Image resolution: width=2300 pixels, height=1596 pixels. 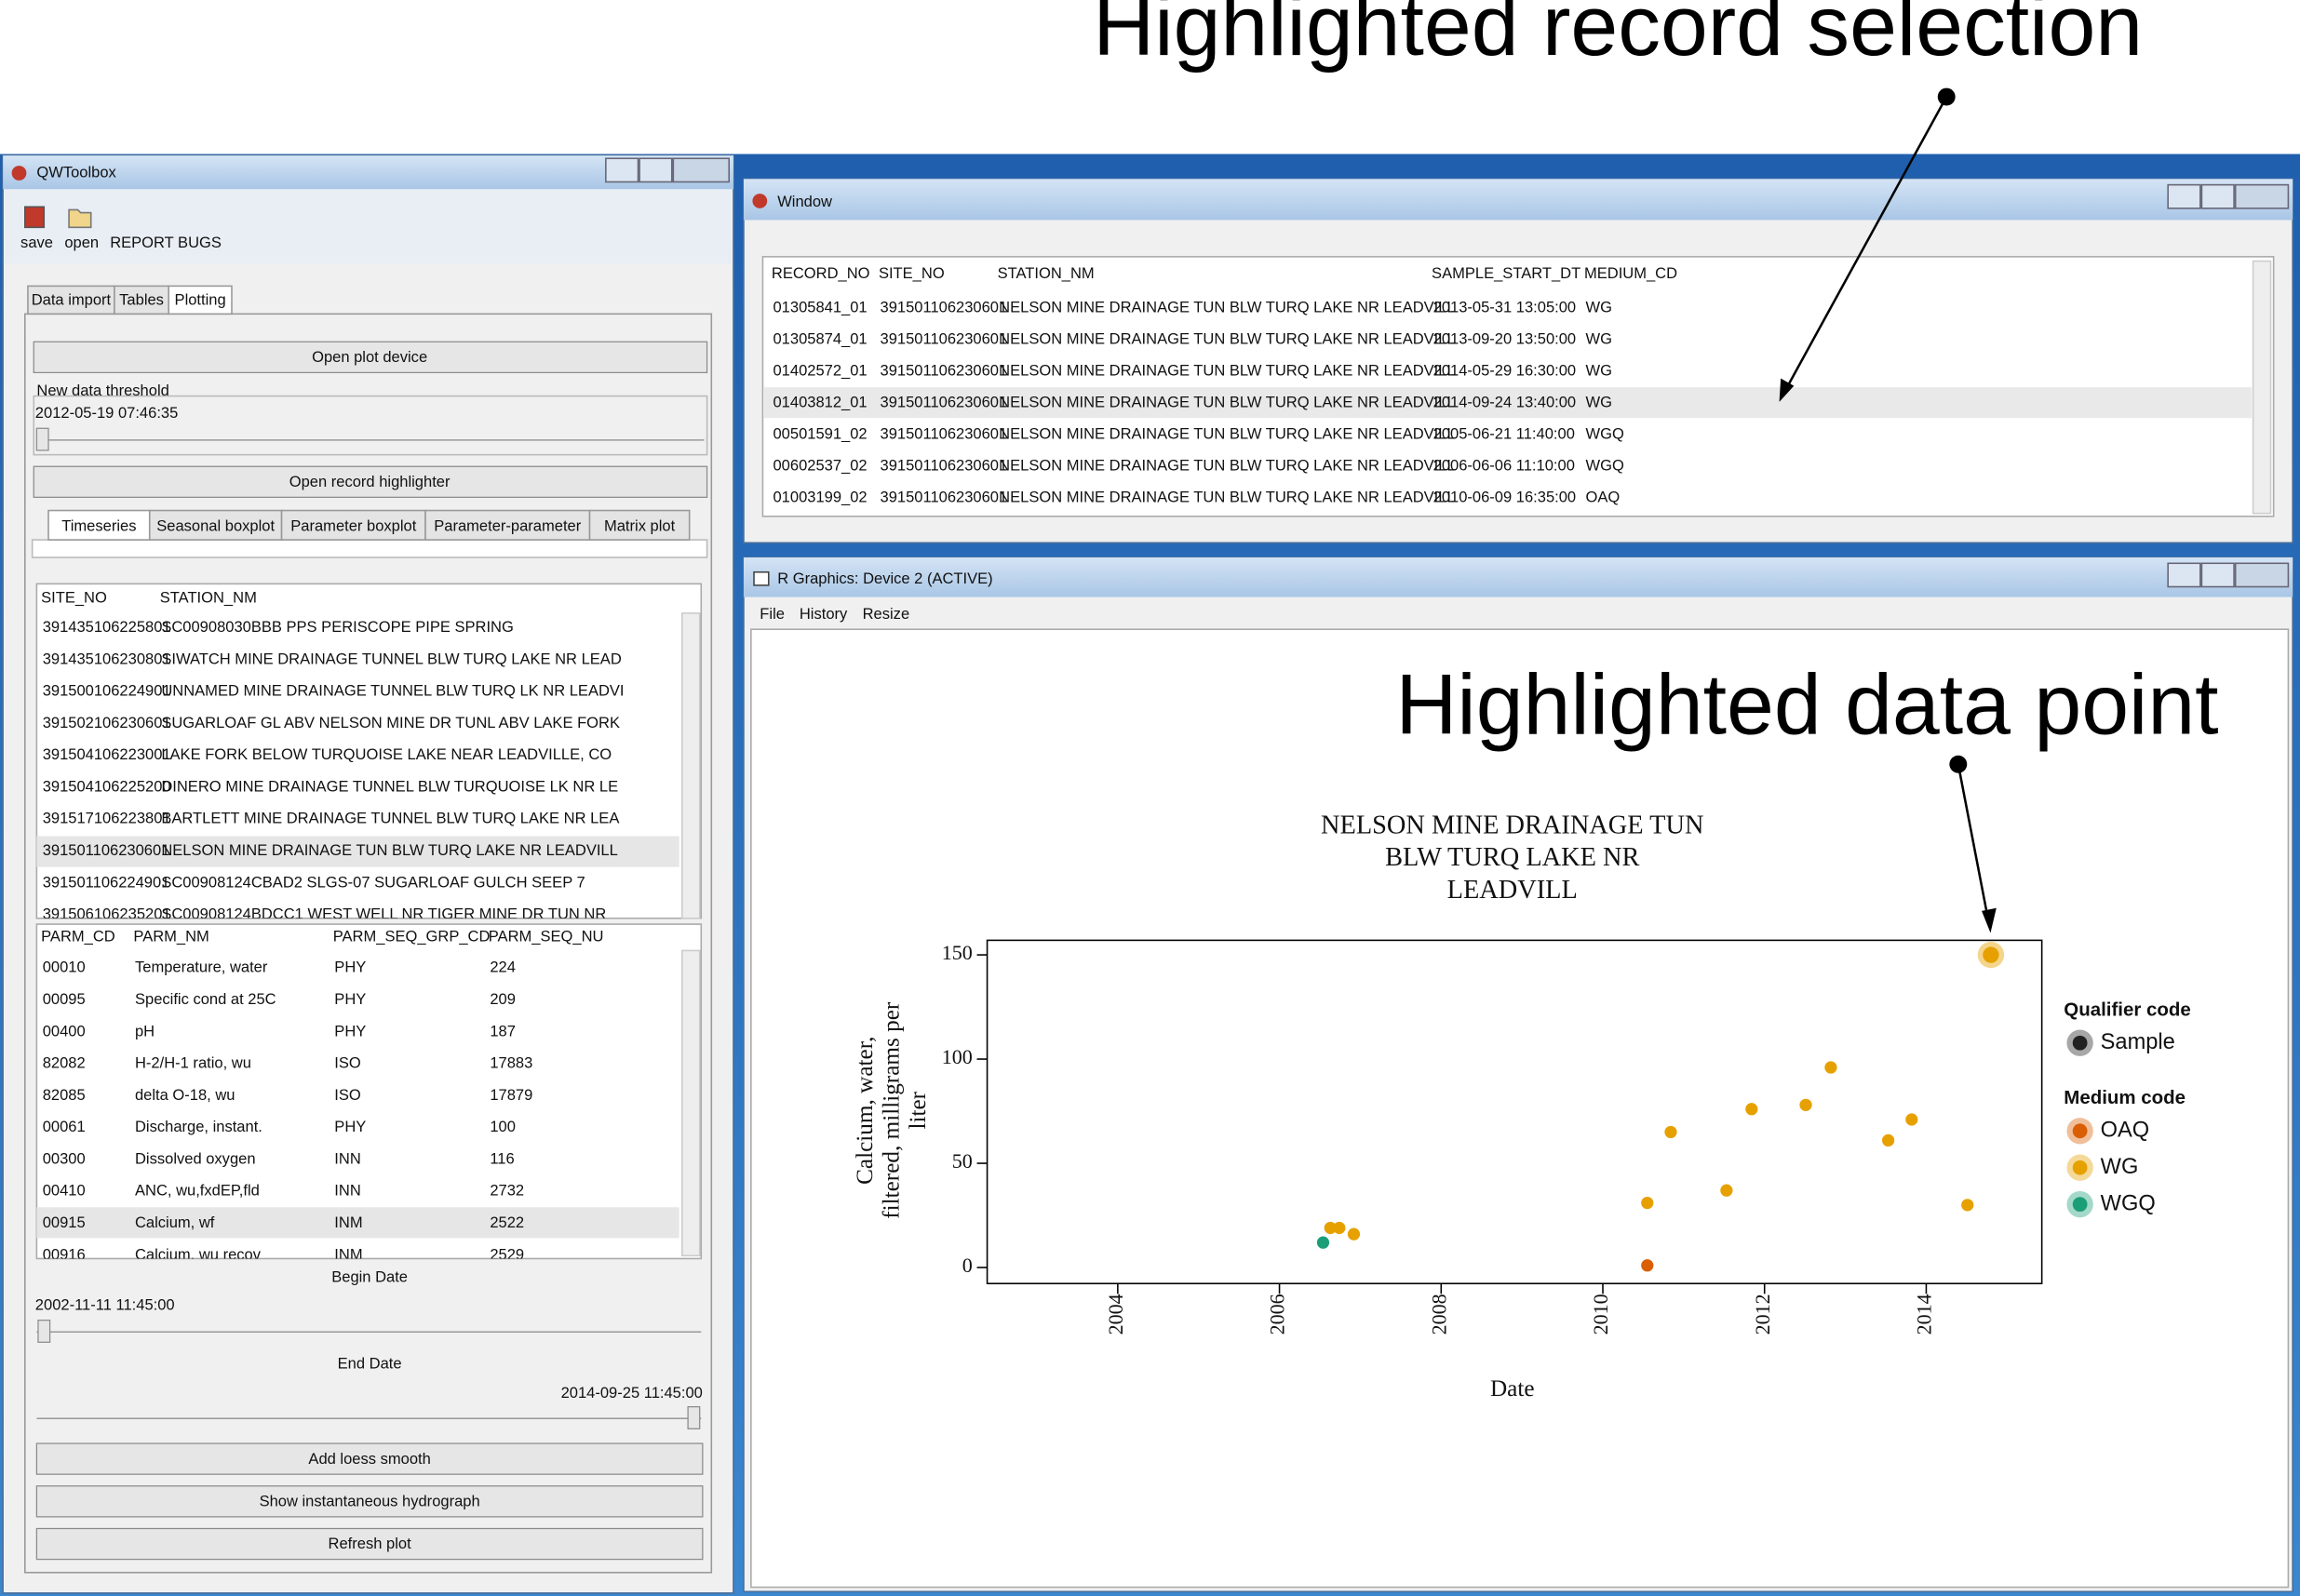 I want to click on table-cell: 391504106223001, so click(x=107, y=754).